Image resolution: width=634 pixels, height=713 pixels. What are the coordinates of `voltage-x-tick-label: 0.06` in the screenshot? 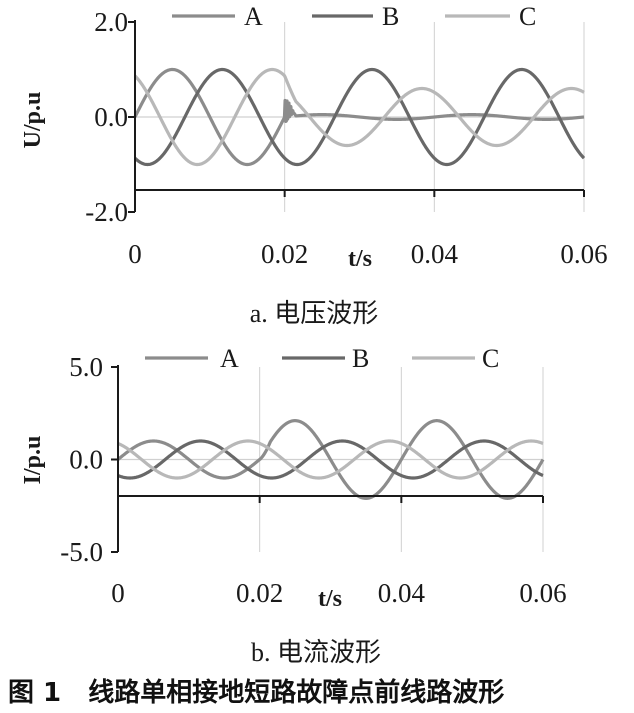 It's located at (583, 254).